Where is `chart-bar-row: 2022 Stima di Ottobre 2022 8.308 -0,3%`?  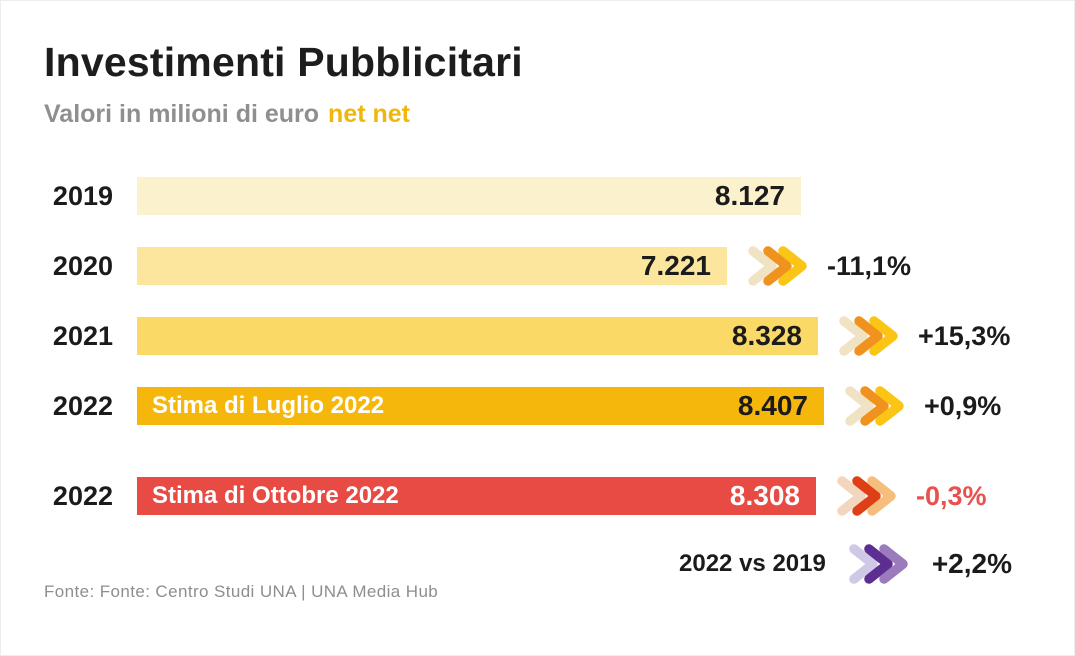 chart-bar-row: 2022 Stima di Ottobre 2022 8.308 -0,3% is located at coordinates (537, 496).